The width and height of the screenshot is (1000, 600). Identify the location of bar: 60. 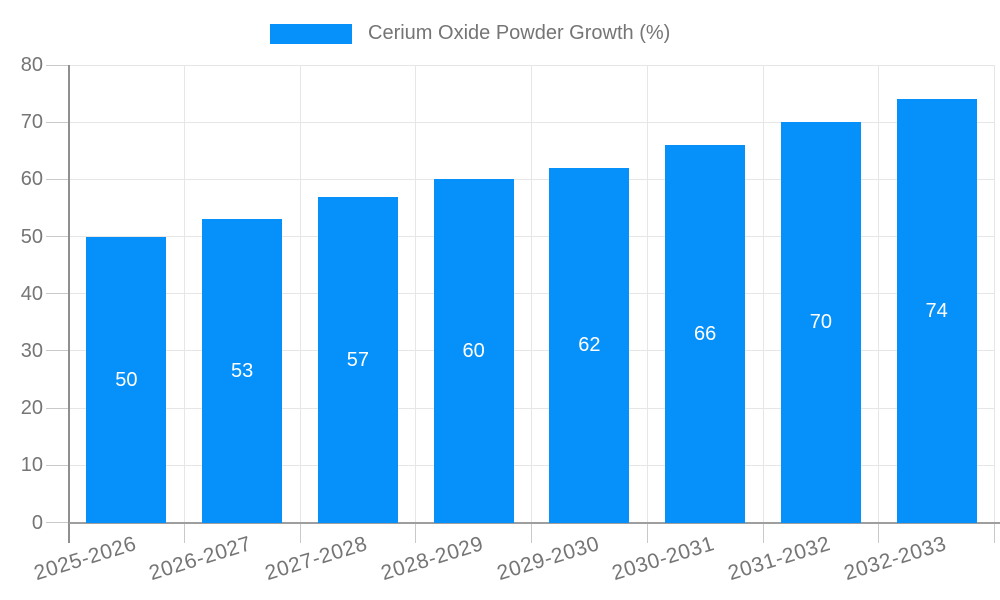
(473, 351).